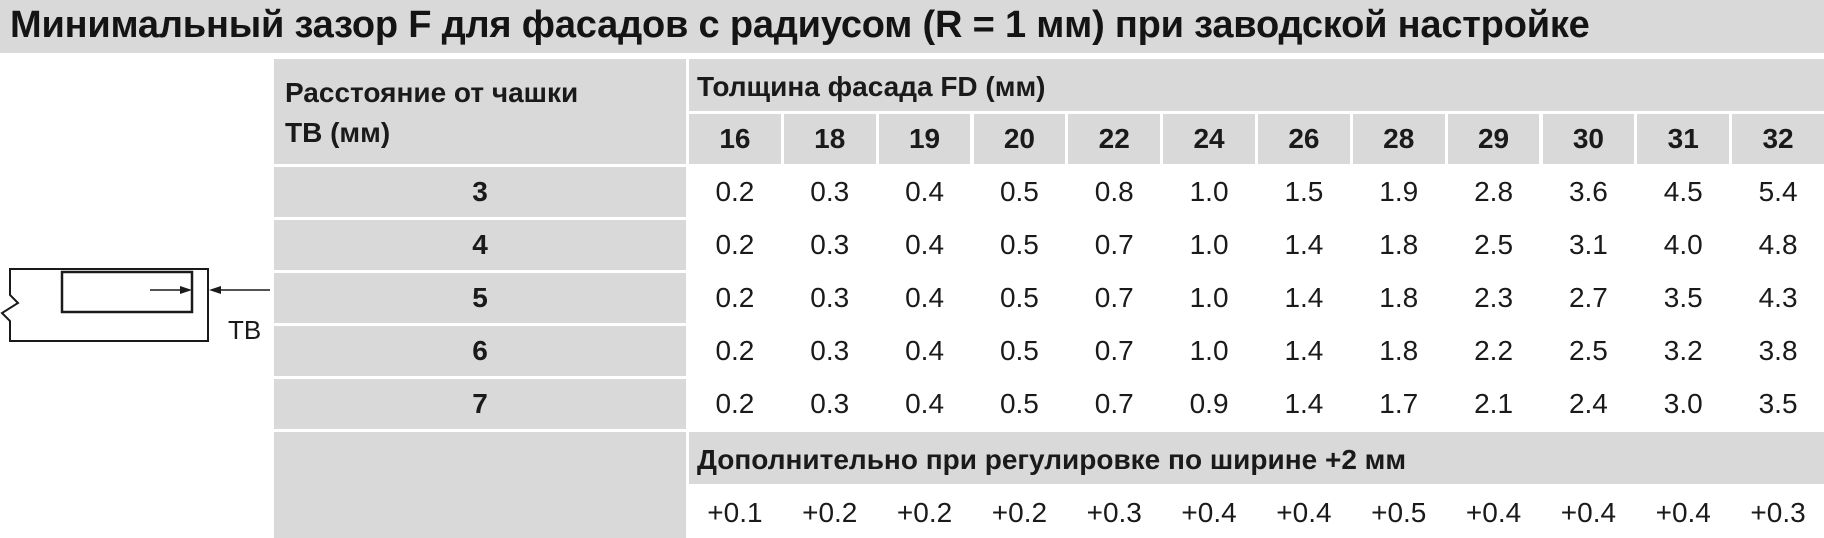  I want to click on tb-label: TB, so click(245, 330).